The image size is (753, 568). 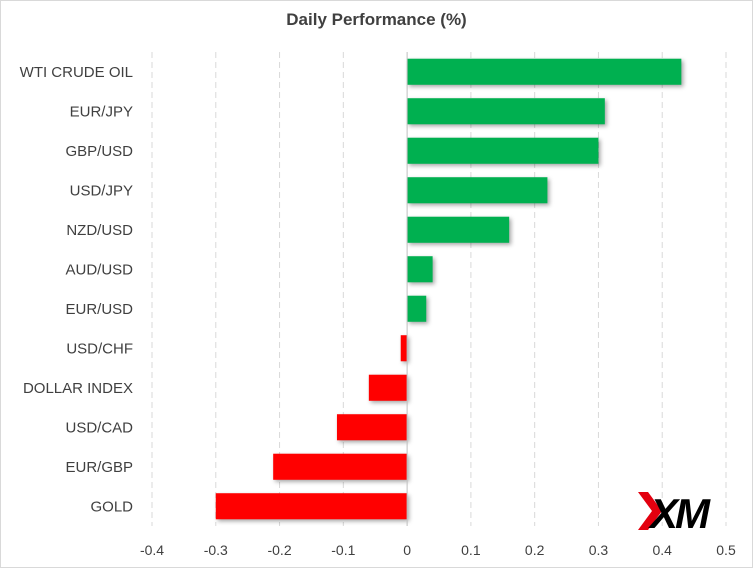 I want to click on category-label: USD/CHF, so click(x=99, y=348).